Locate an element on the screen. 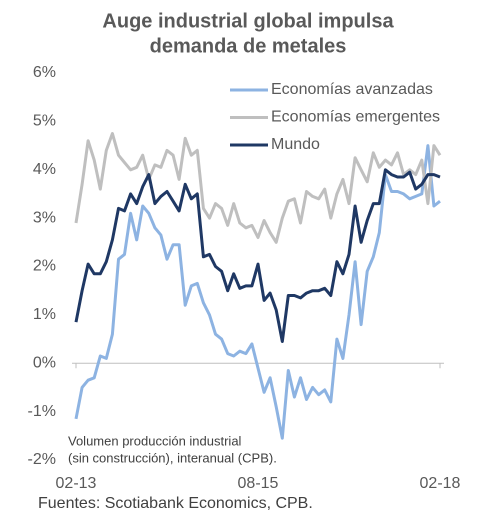 Image resolution: width=484 pixels, height=515 pixels. y-tick-label: 4% is located at coordinates (44, 169).